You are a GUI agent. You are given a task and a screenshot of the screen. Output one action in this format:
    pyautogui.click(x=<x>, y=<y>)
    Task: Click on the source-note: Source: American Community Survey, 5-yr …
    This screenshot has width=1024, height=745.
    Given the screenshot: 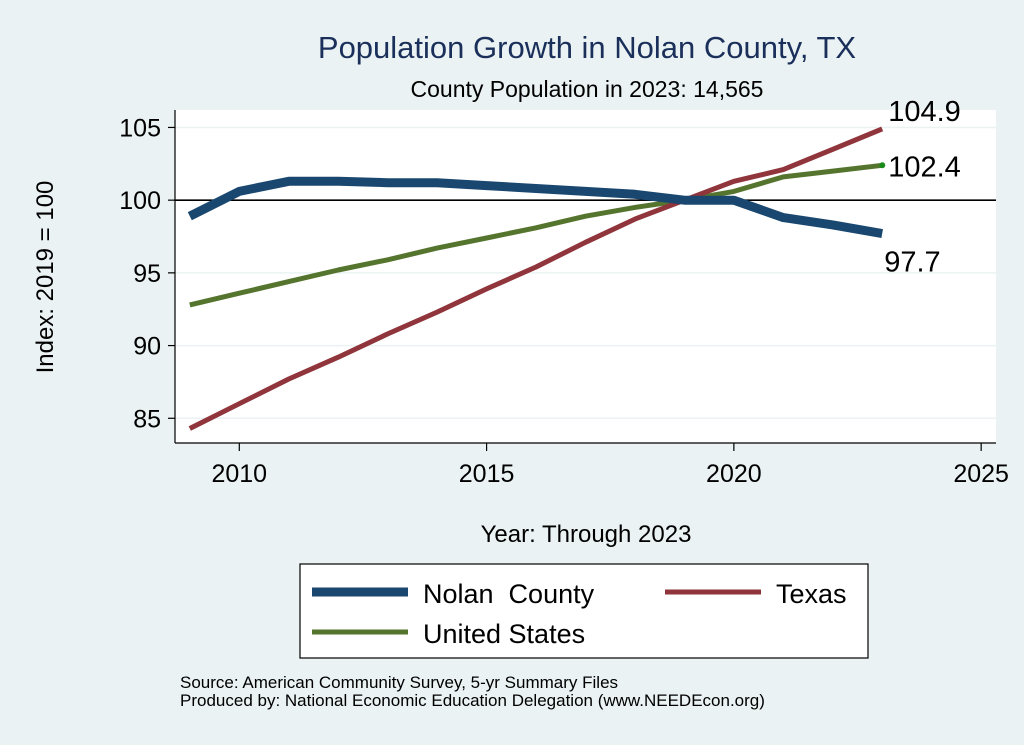 What is the action you would take?
    pyautogui.click(x=399, y=682)
    